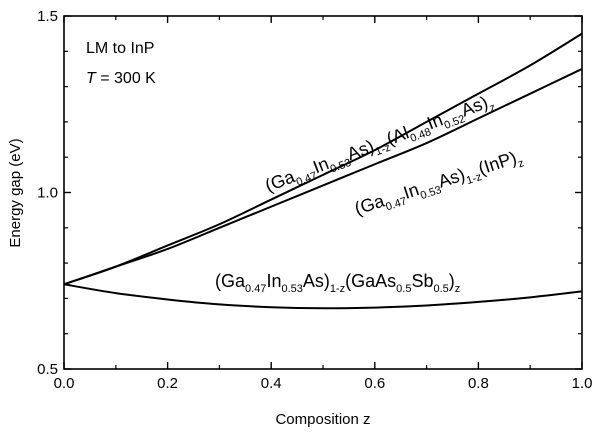 Image resolution: width=605 pixels, height=434 pixels. Describe the element at coordinates (478, 383) in the screenshot. I see `x-tick-label: 0.8` at that location.